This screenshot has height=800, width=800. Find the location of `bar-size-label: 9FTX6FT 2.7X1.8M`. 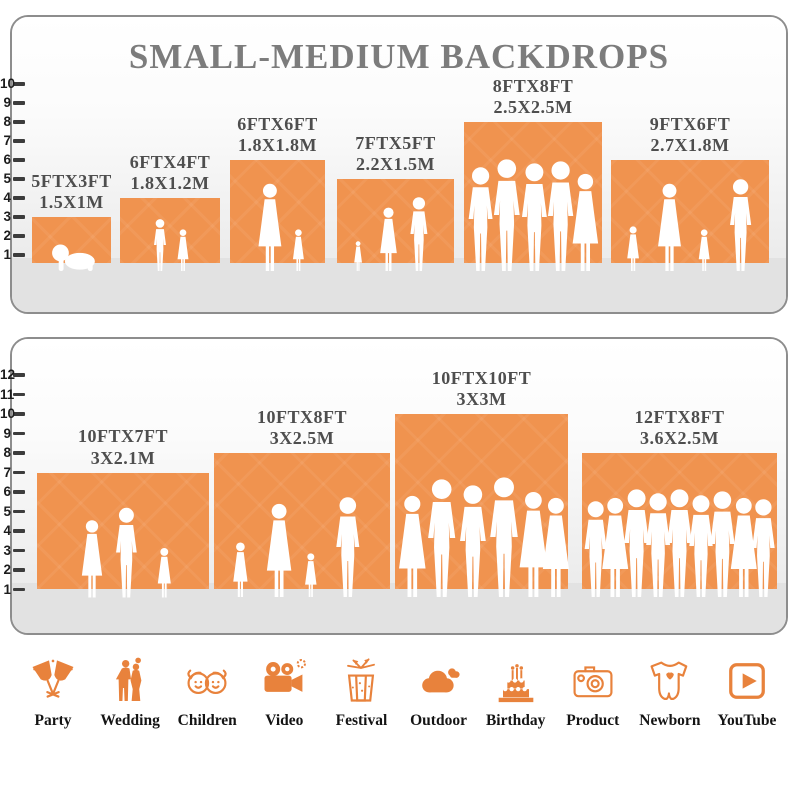

bar-size-label: 9FTX6FT 2.7X1.8M is located at coordinates (690, 135).